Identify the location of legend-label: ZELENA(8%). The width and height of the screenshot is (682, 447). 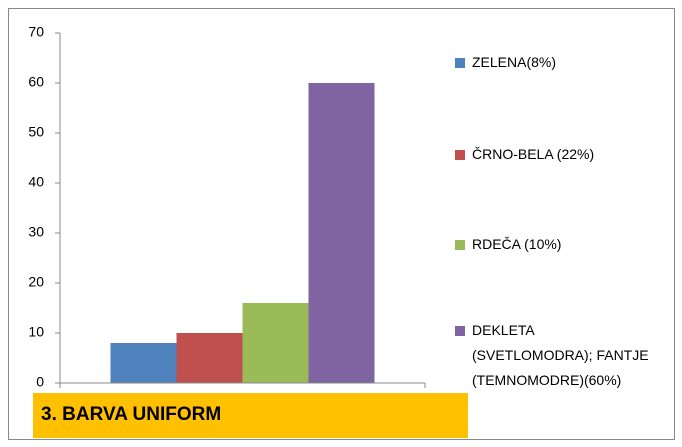
(514, 62).